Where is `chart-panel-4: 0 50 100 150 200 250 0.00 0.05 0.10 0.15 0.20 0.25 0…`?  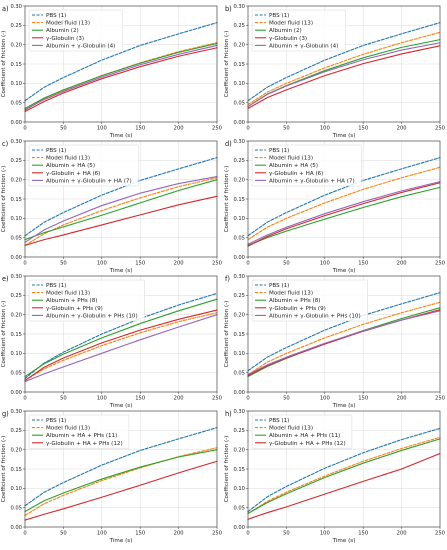 chart-panel-4: 0 50 100 150 200 250 0.00 0.05 0.10 0.15 0.20 0.25 0… is located at coordinates (334, 206).